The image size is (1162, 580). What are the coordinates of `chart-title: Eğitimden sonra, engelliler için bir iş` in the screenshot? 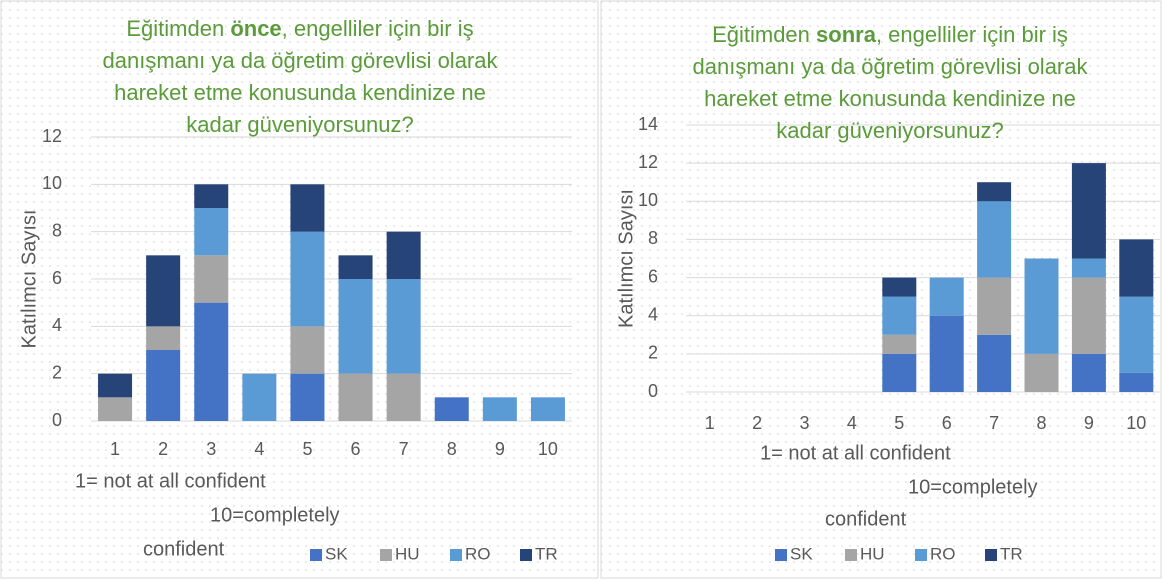 It's located at (890, 34).